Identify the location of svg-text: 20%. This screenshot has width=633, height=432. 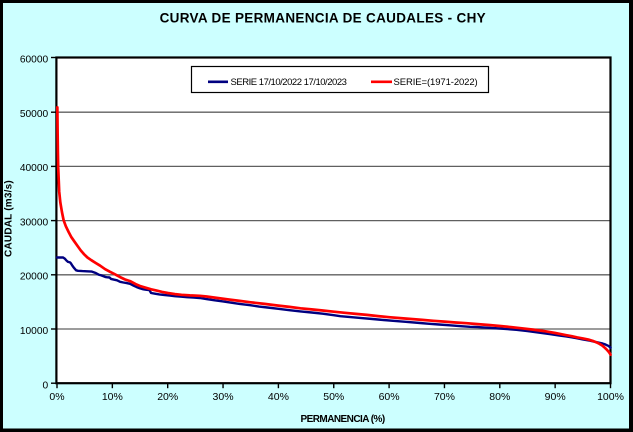
(167, 397).